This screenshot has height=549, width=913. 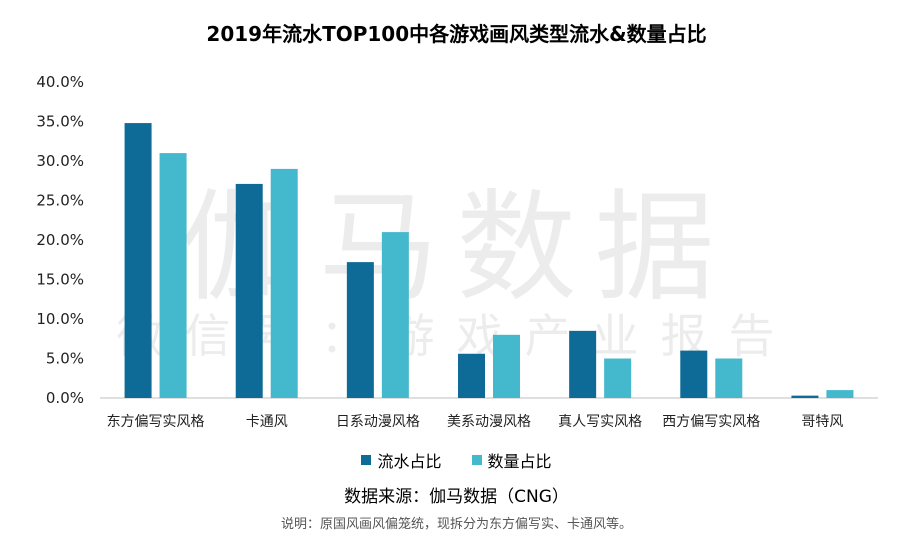 What do you see at coordinates (65, 359) in the screenshot?
I see `y-tick-label: 5.0%` at bounding box center [65, 359].